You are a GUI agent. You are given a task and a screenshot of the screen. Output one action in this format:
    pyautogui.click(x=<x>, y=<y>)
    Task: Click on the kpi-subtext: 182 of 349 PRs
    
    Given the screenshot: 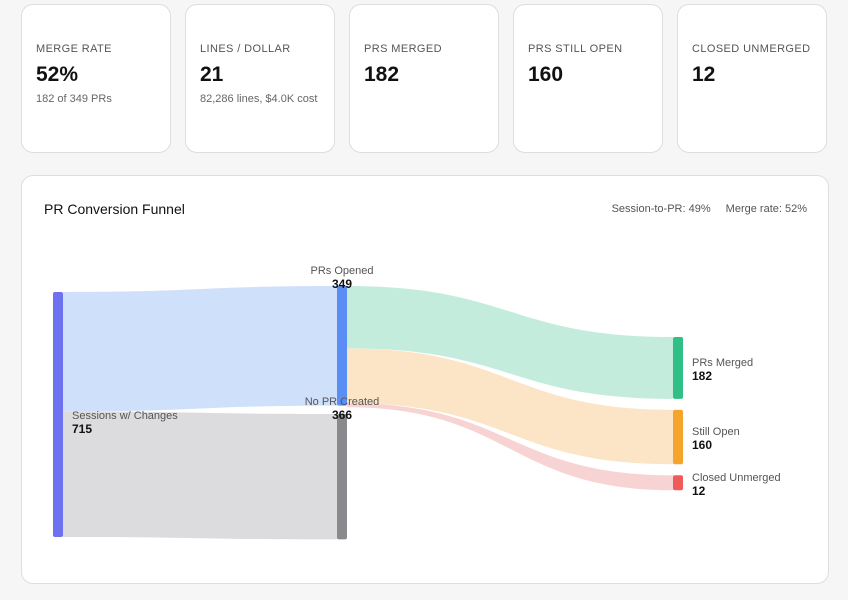 What is the action you would take?
    pyautogui.click(x=74, y=99)
    